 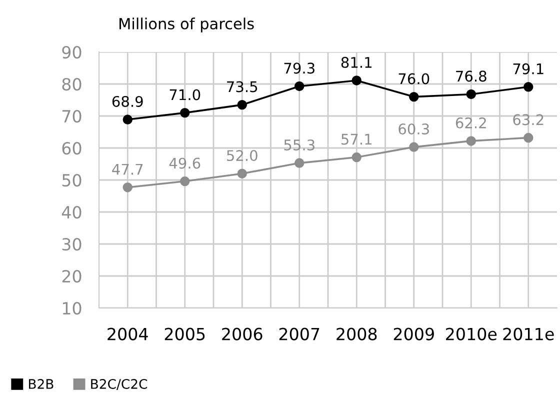 I want to click on y-tick-label: 50, so click(x=72, y=180).